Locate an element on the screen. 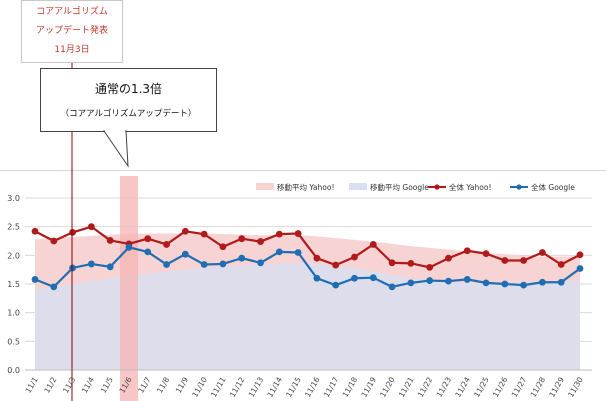 The image size is (606, 401). x-tick-label: 11/30 is located at coordinates (575, 386).